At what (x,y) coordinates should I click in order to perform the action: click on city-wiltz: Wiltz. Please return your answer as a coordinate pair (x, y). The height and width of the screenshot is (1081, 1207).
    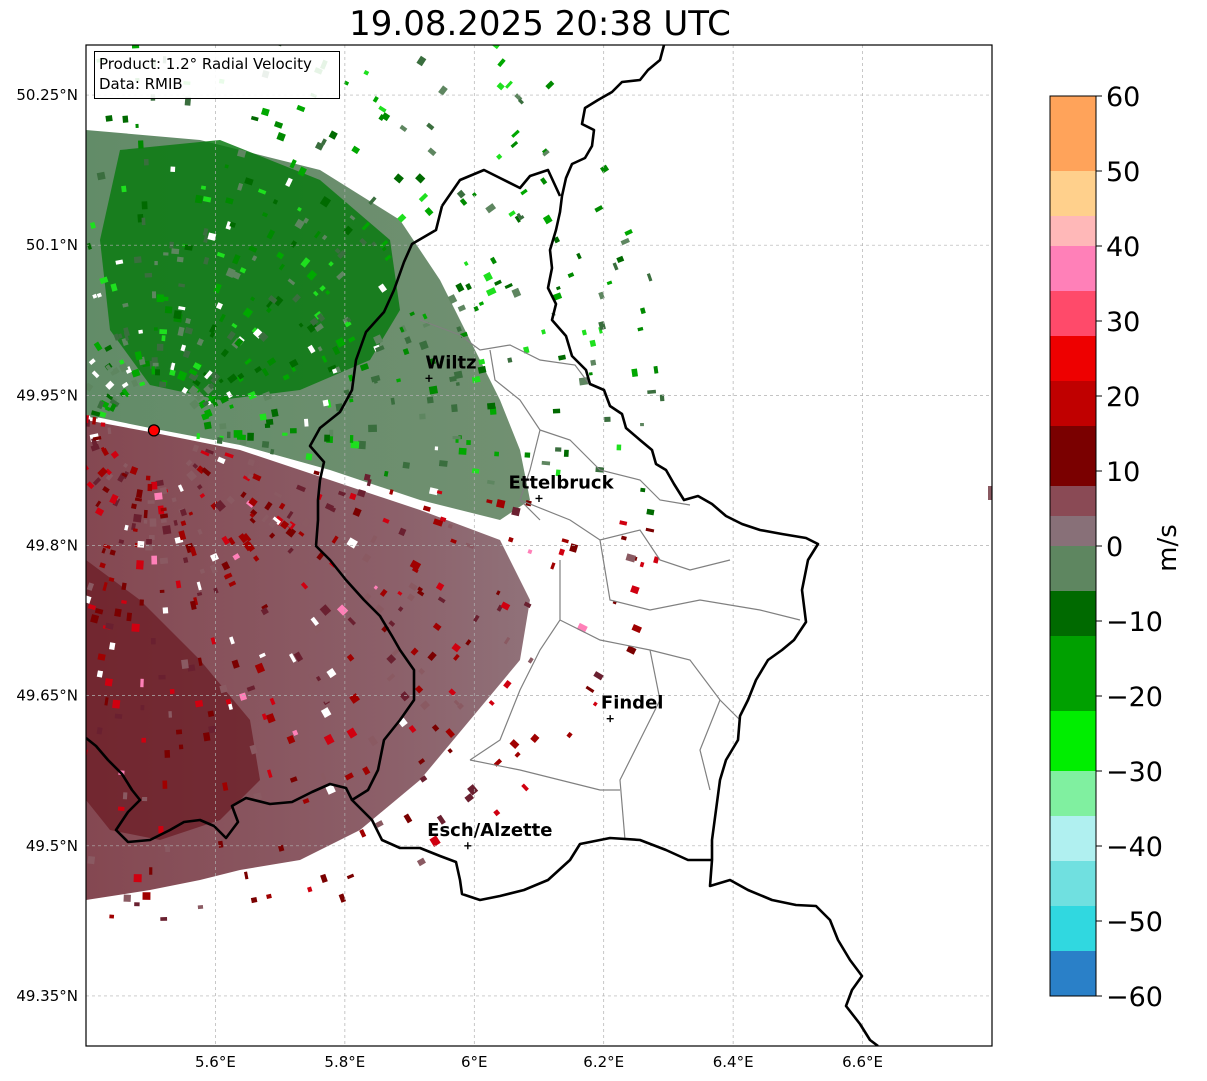
    Looking at the image, I should click on (451, 367).